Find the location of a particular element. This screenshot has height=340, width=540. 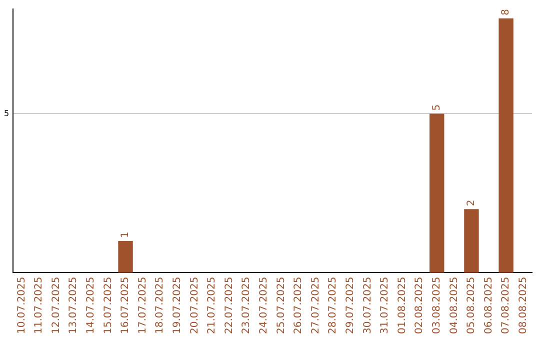

x-tick-label: 11.07.2025 is located at coordinates (39, 305).